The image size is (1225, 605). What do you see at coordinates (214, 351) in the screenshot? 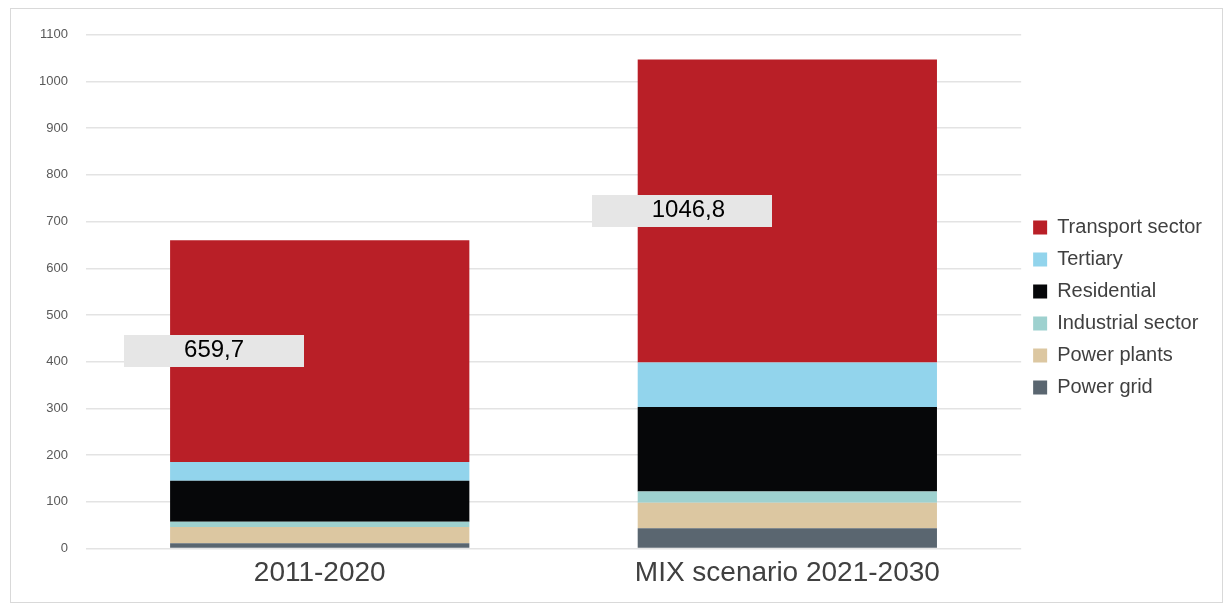
I see `callout-box: 659,7` at bounding box center [214, 351].